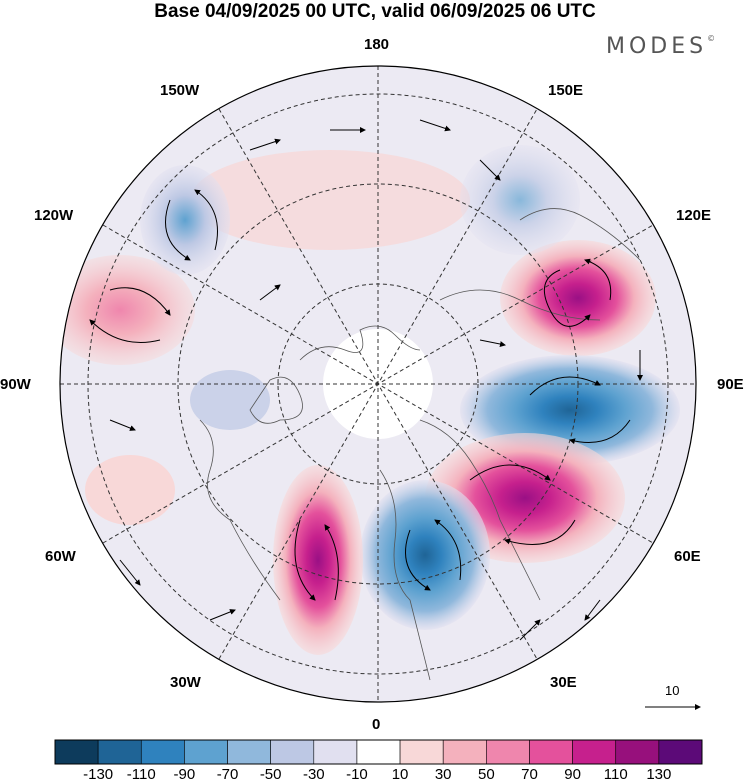 The image size is (750, 783). What do you see at coordinates (572, 774) in the screenshot?
I see `colorbar-tick-label: 90` at bounding box center [572, 774].